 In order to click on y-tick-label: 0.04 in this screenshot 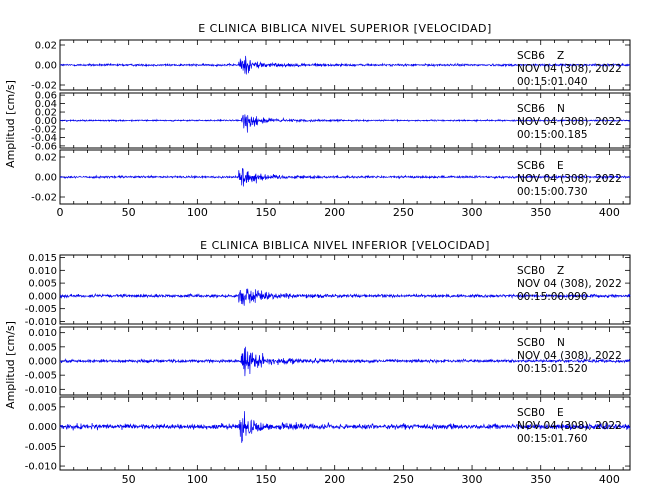, I will do `click(46, 104)`.